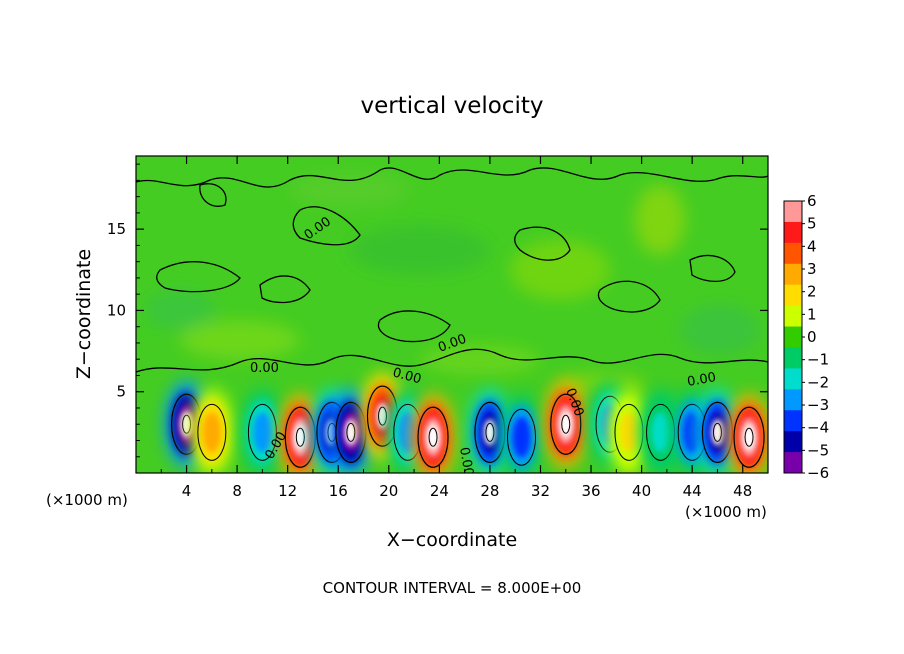  I want to click on colorbar-label: 5, so click(812, 224).